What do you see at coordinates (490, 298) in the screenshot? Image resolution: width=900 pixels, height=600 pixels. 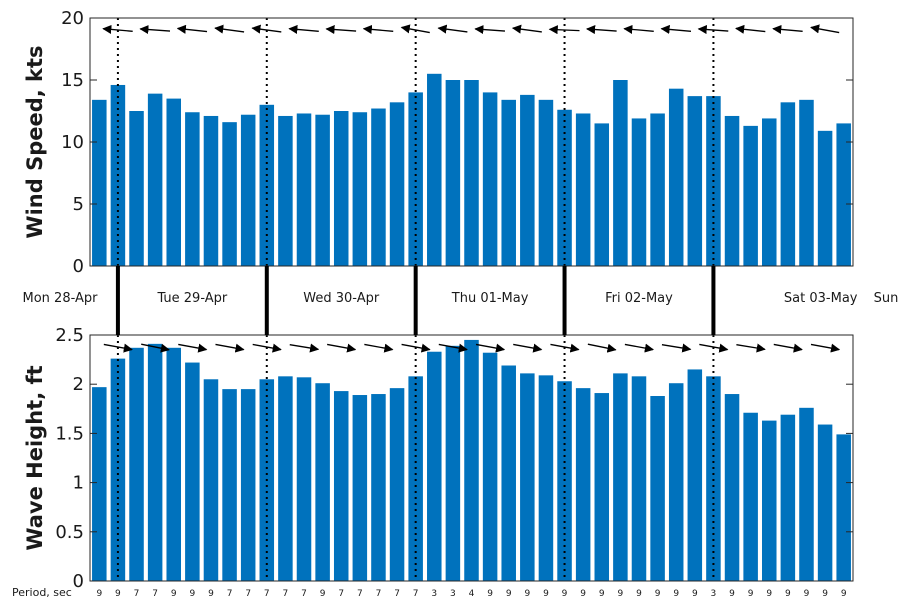 I see `day-label: Thu 01-May` at bounding box center [490, 298].